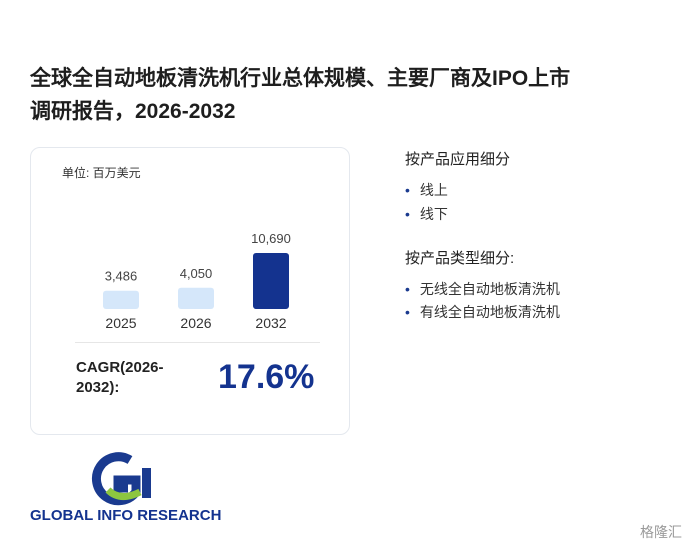 Image resolution: width=700 pixels, height=550 pixels. Describe the element at coordinates (266, 377) in the screenshot. I see `cagr-value: 17.6%` at that location.